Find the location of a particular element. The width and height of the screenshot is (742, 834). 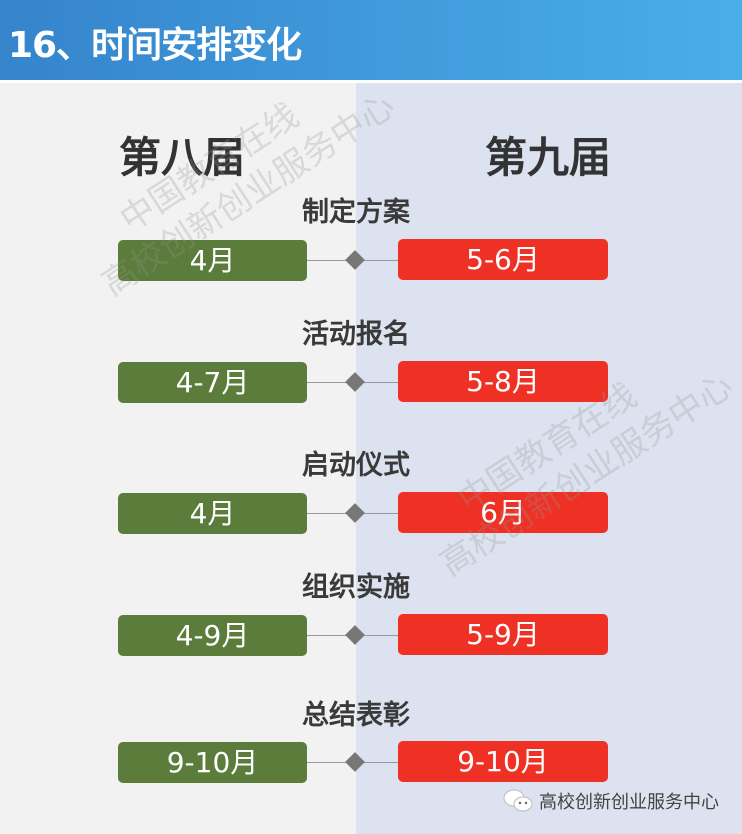

row-label: 组织实施 is located at coordinates (356, 587).